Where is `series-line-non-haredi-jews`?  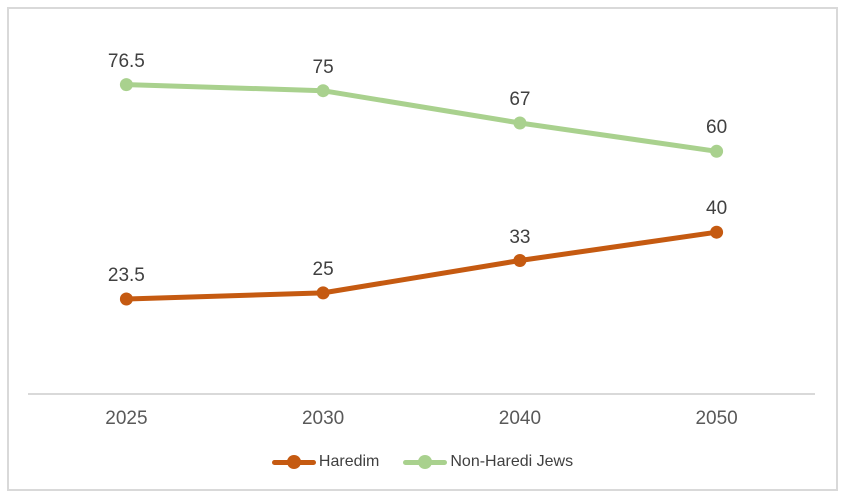 series-line-non-haredi-jews is located at coordinates (421, 118).